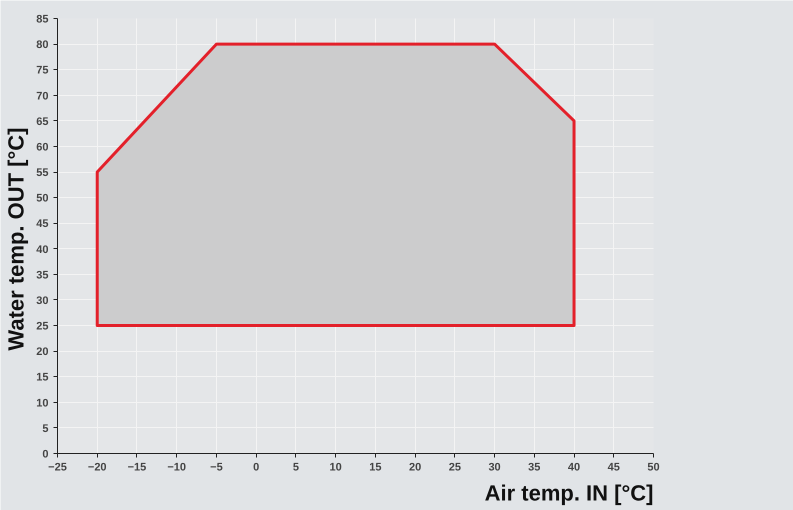  Describe the element at coordinates (256, 468) in the screenshot. I see `x-tick-label: 0` at that location.